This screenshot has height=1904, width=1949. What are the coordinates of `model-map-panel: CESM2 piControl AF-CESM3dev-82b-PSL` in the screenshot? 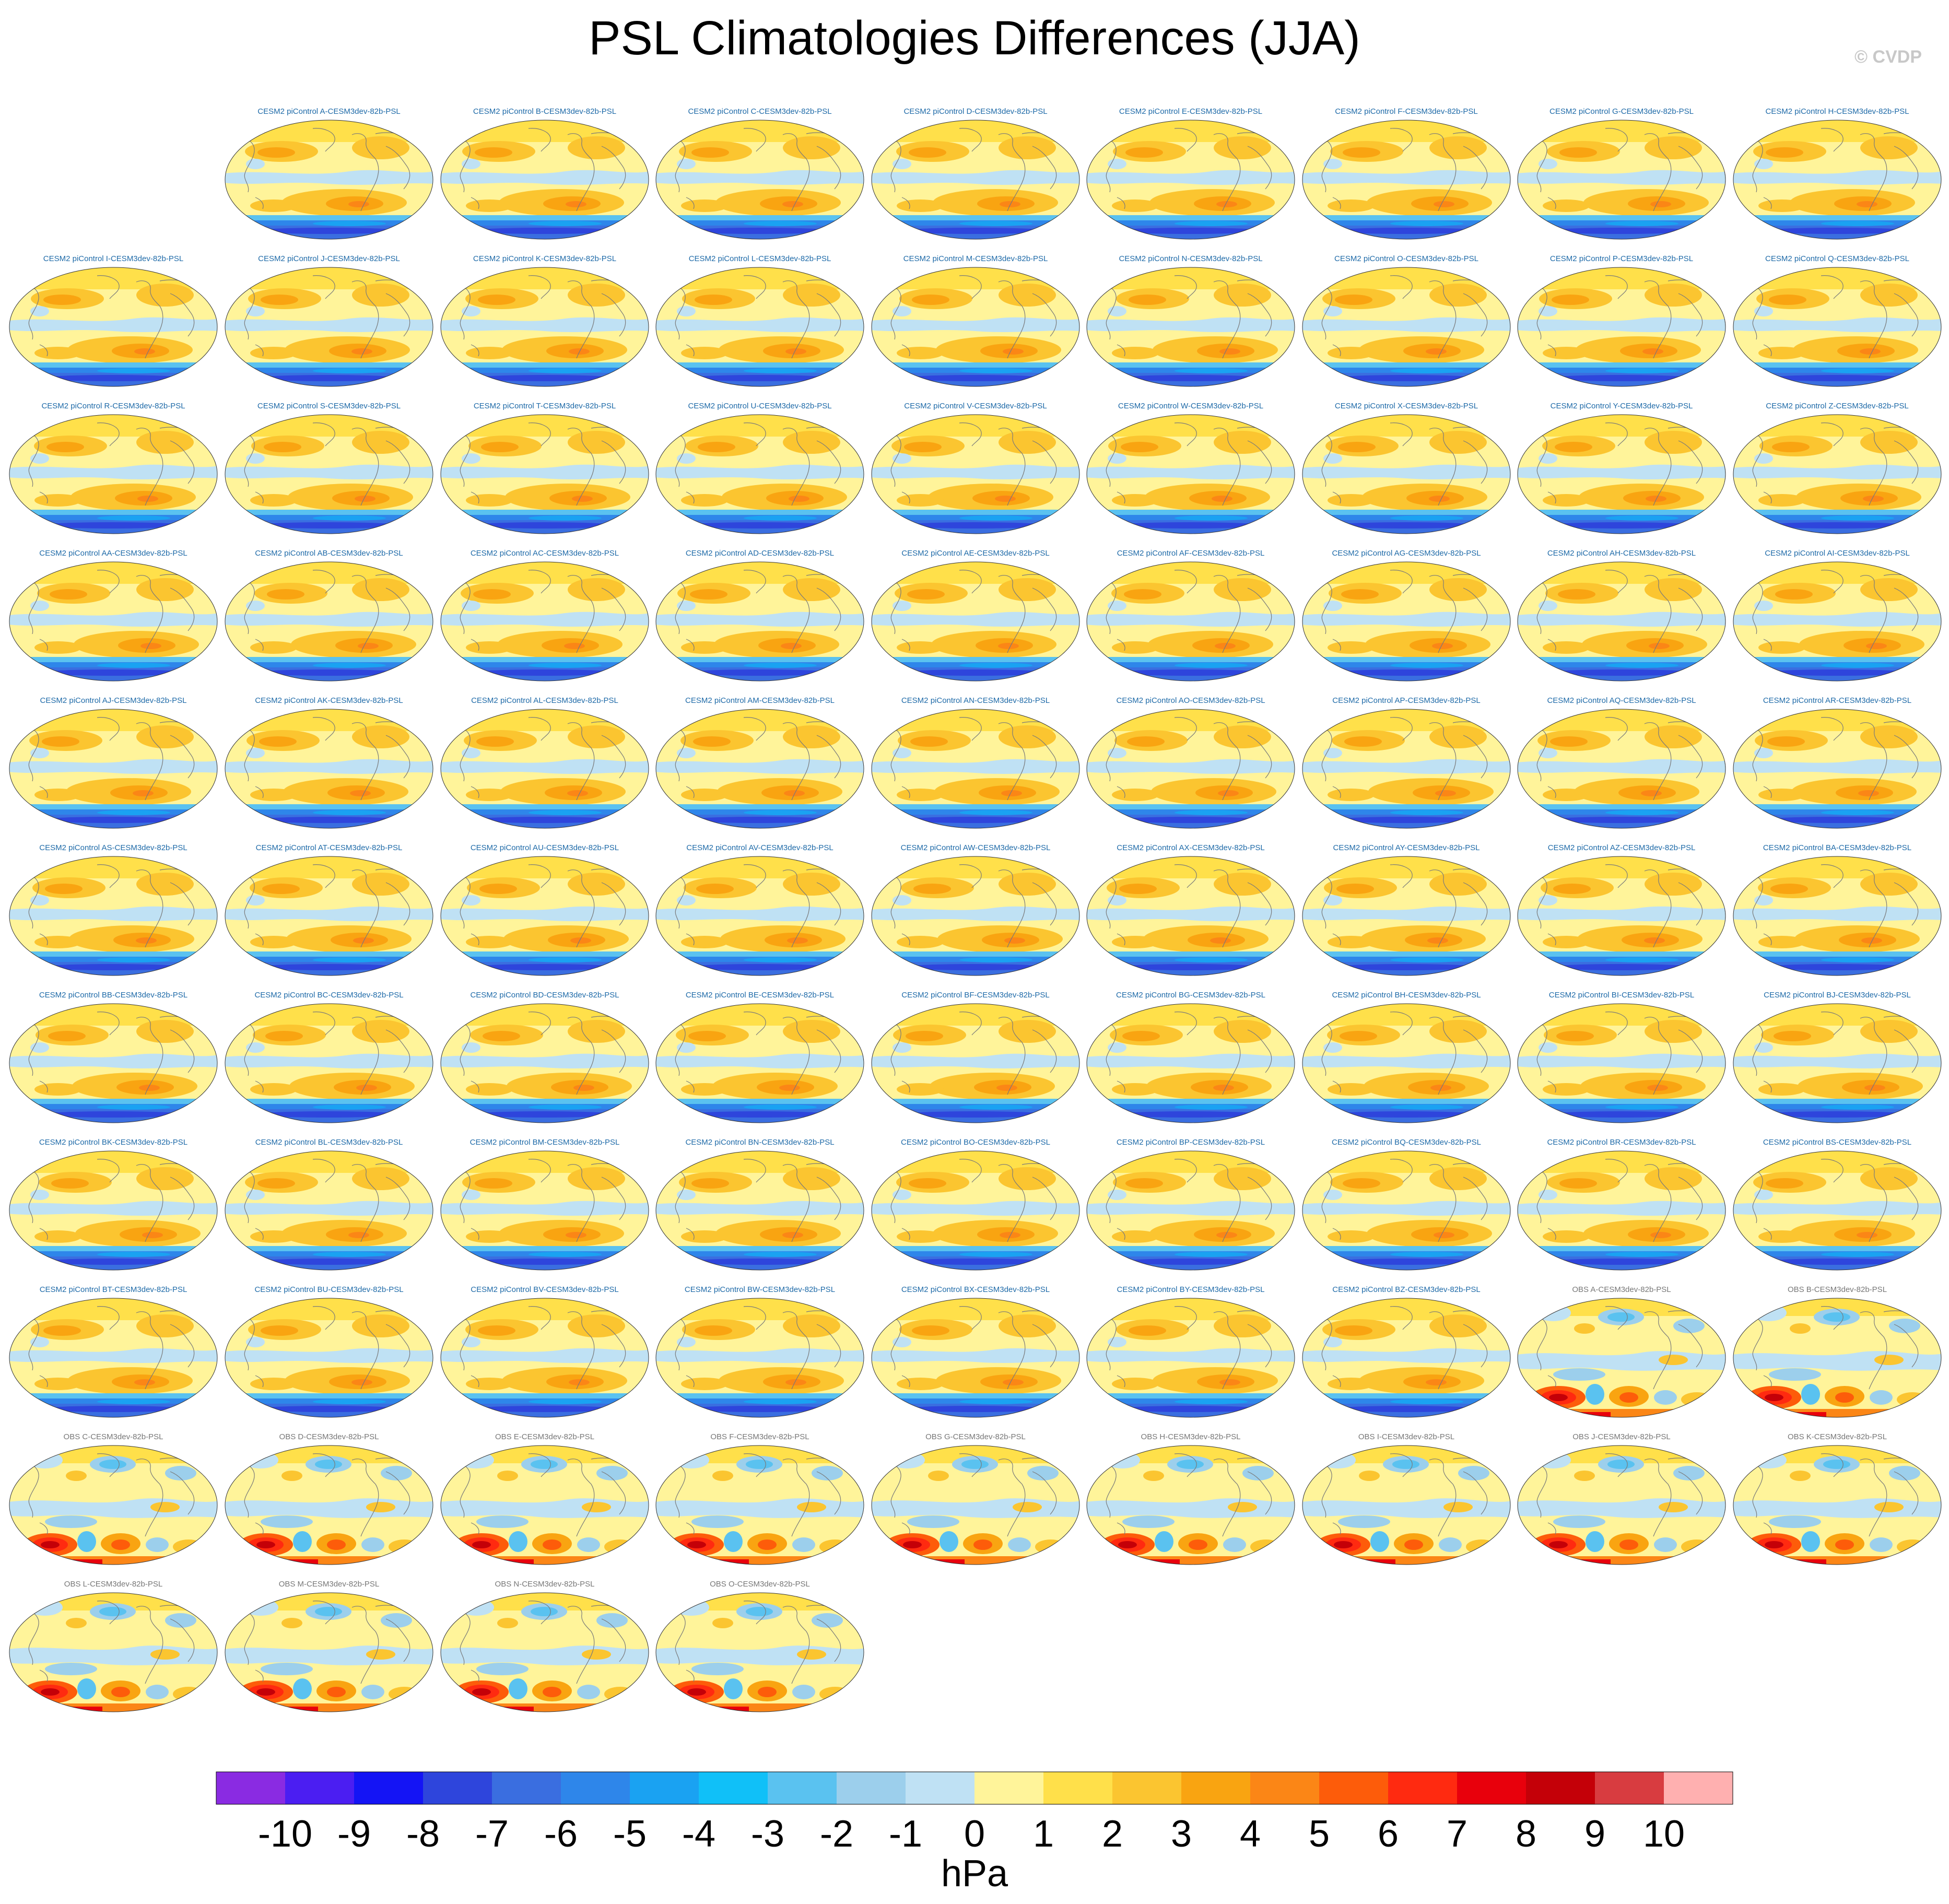 It's located at (1191, 616).